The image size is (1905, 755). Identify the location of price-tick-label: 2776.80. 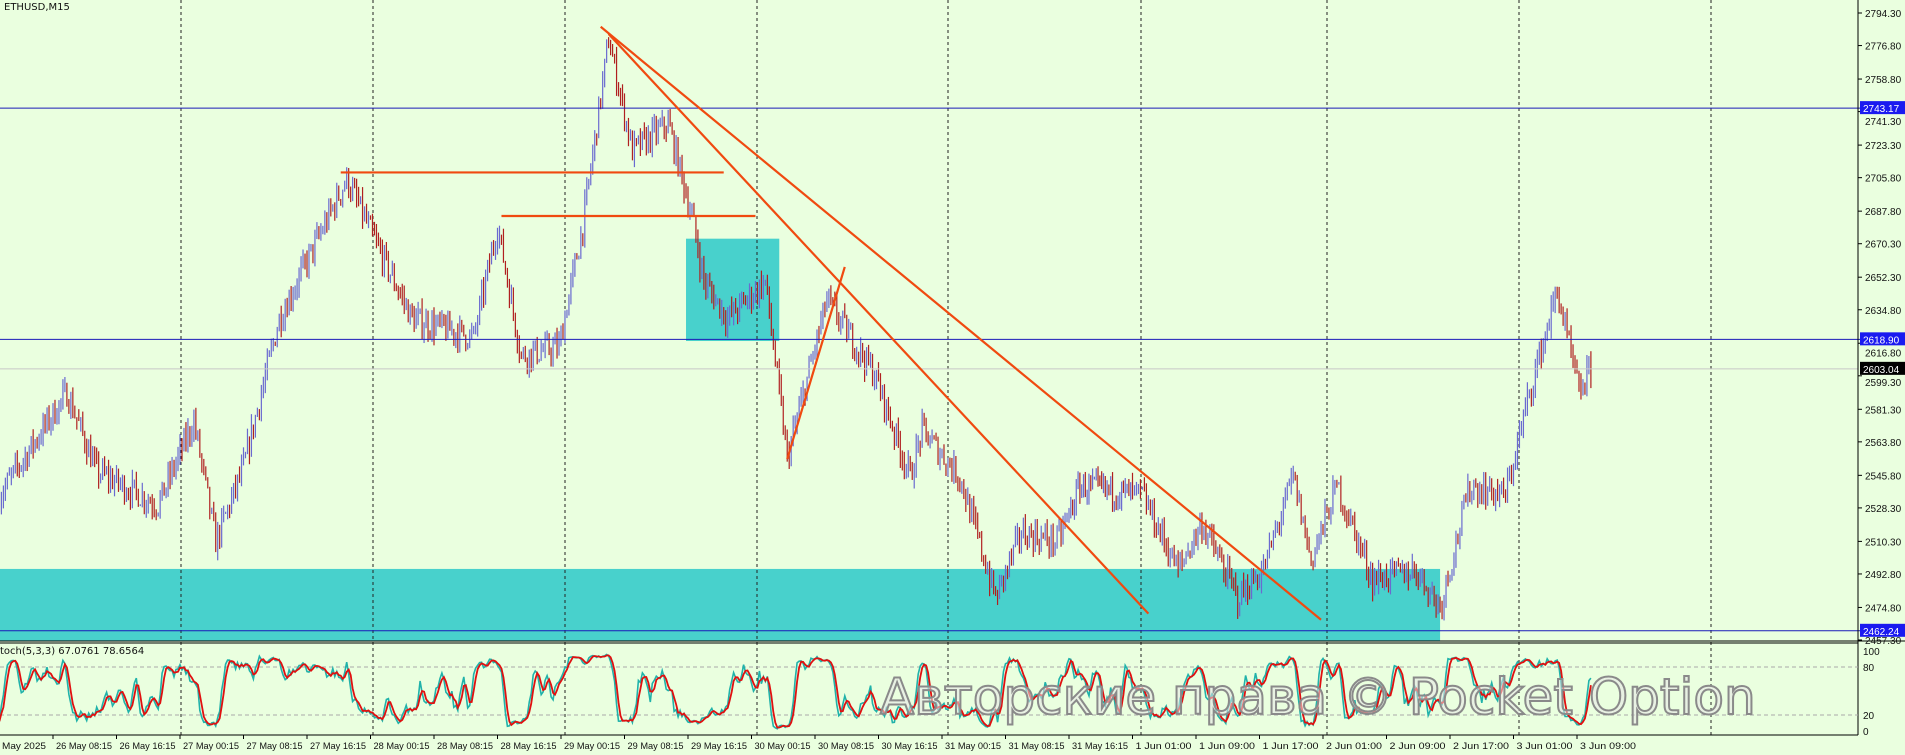
(1883, 47).